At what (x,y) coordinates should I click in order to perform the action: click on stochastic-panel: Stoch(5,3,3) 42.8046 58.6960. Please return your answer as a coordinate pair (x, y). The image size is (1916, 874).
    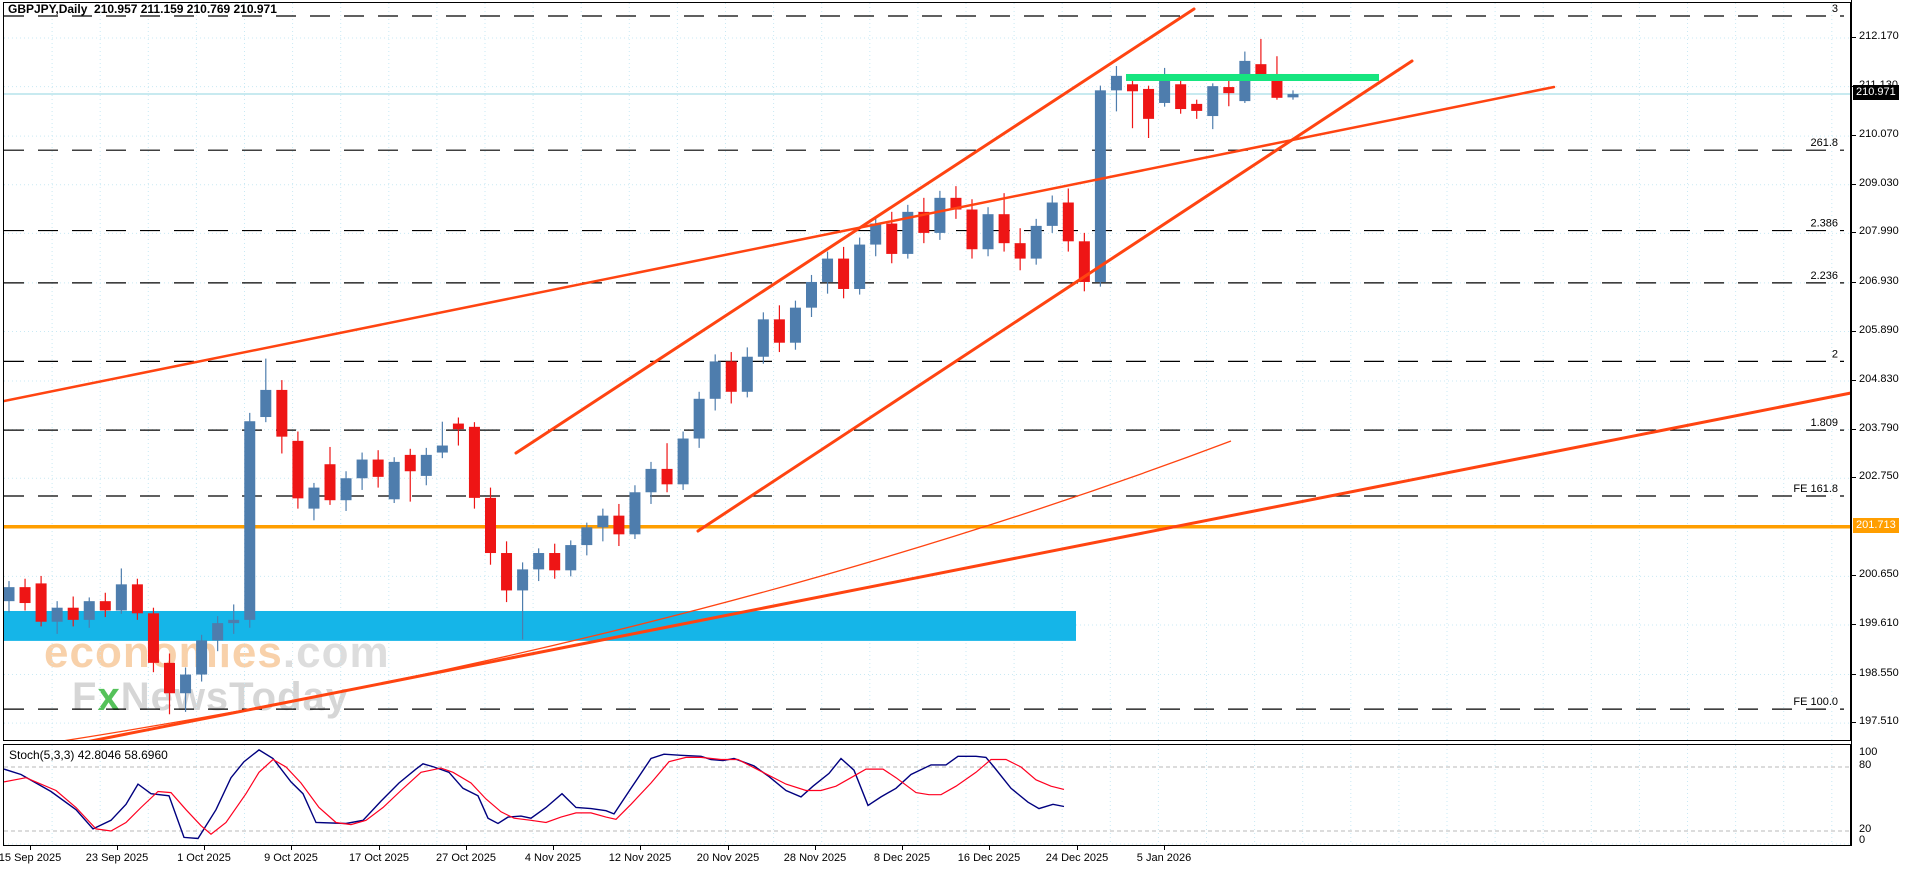
    Looking at the image, I should click on (927, 795).